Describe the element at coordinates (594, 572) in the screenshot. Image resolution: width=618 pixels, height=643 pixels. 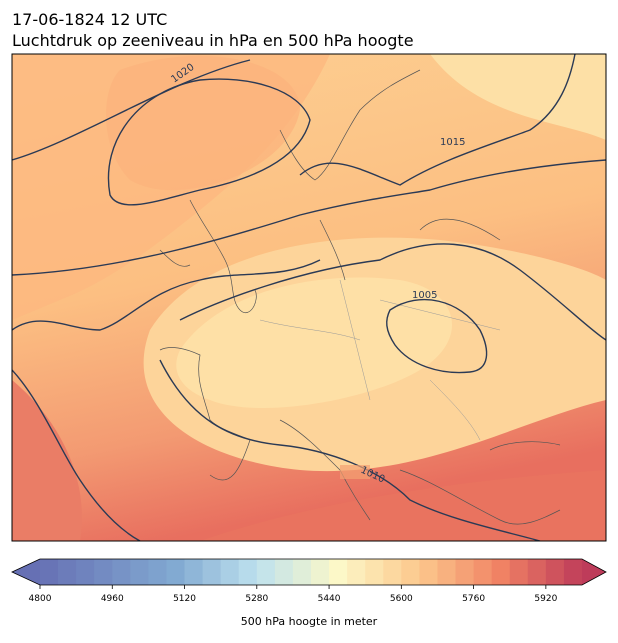
I see `colorbar-extend-high` at that location.